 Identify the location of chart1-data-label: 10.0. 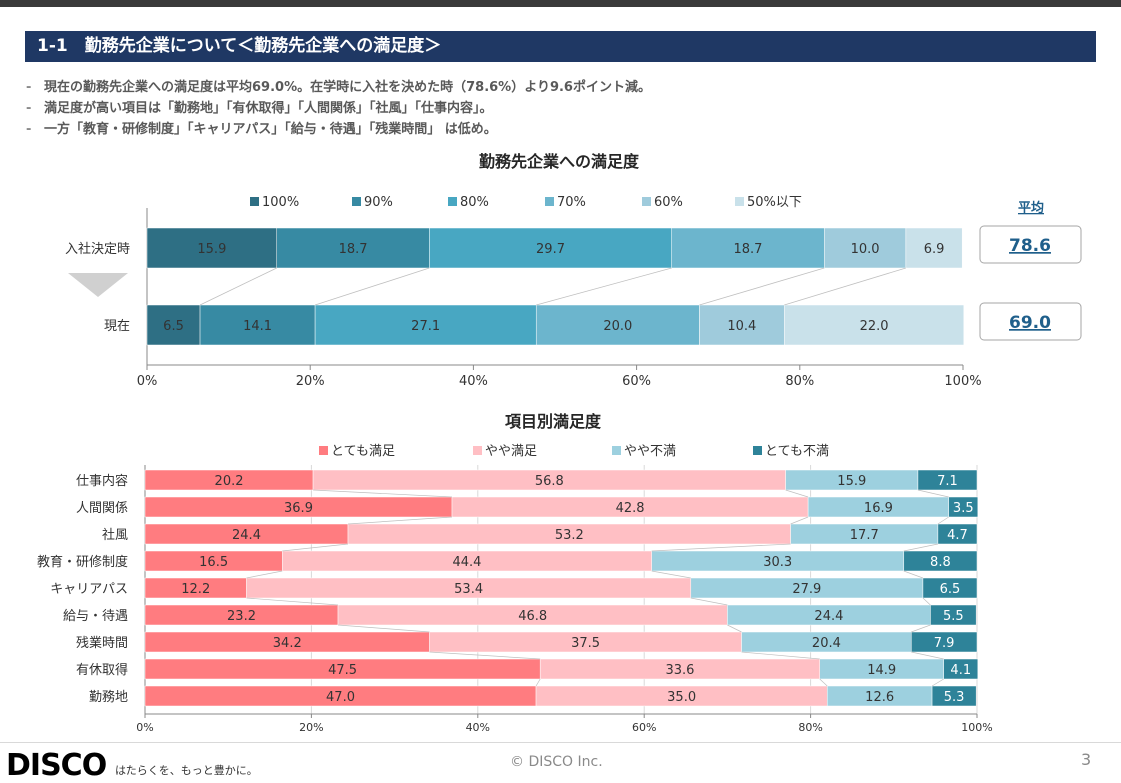
(865, 249).